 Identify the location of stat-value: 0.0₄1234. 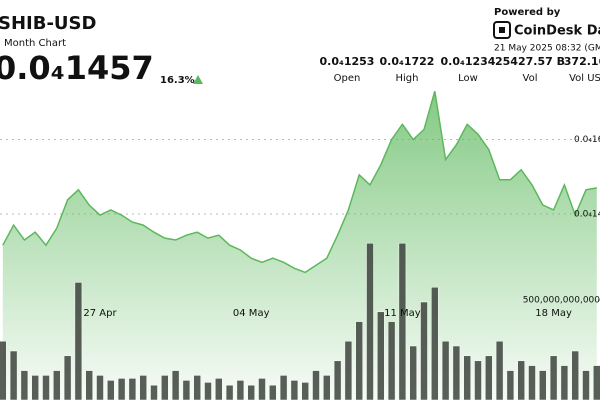
(468, 61).